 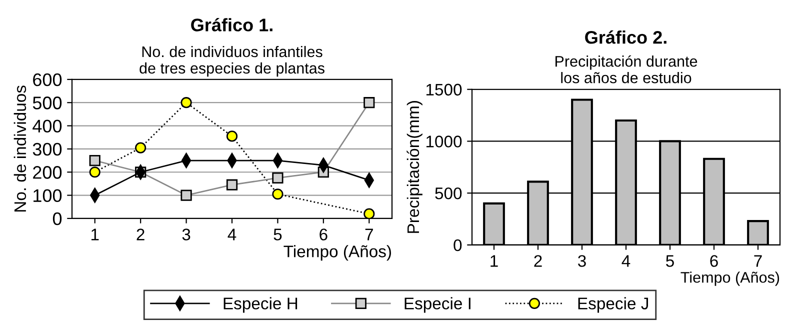 What do you see at coordinates (48, 195) in the screenshot?
I see `y-tick-label: 100` at bounding box center [48, 195].